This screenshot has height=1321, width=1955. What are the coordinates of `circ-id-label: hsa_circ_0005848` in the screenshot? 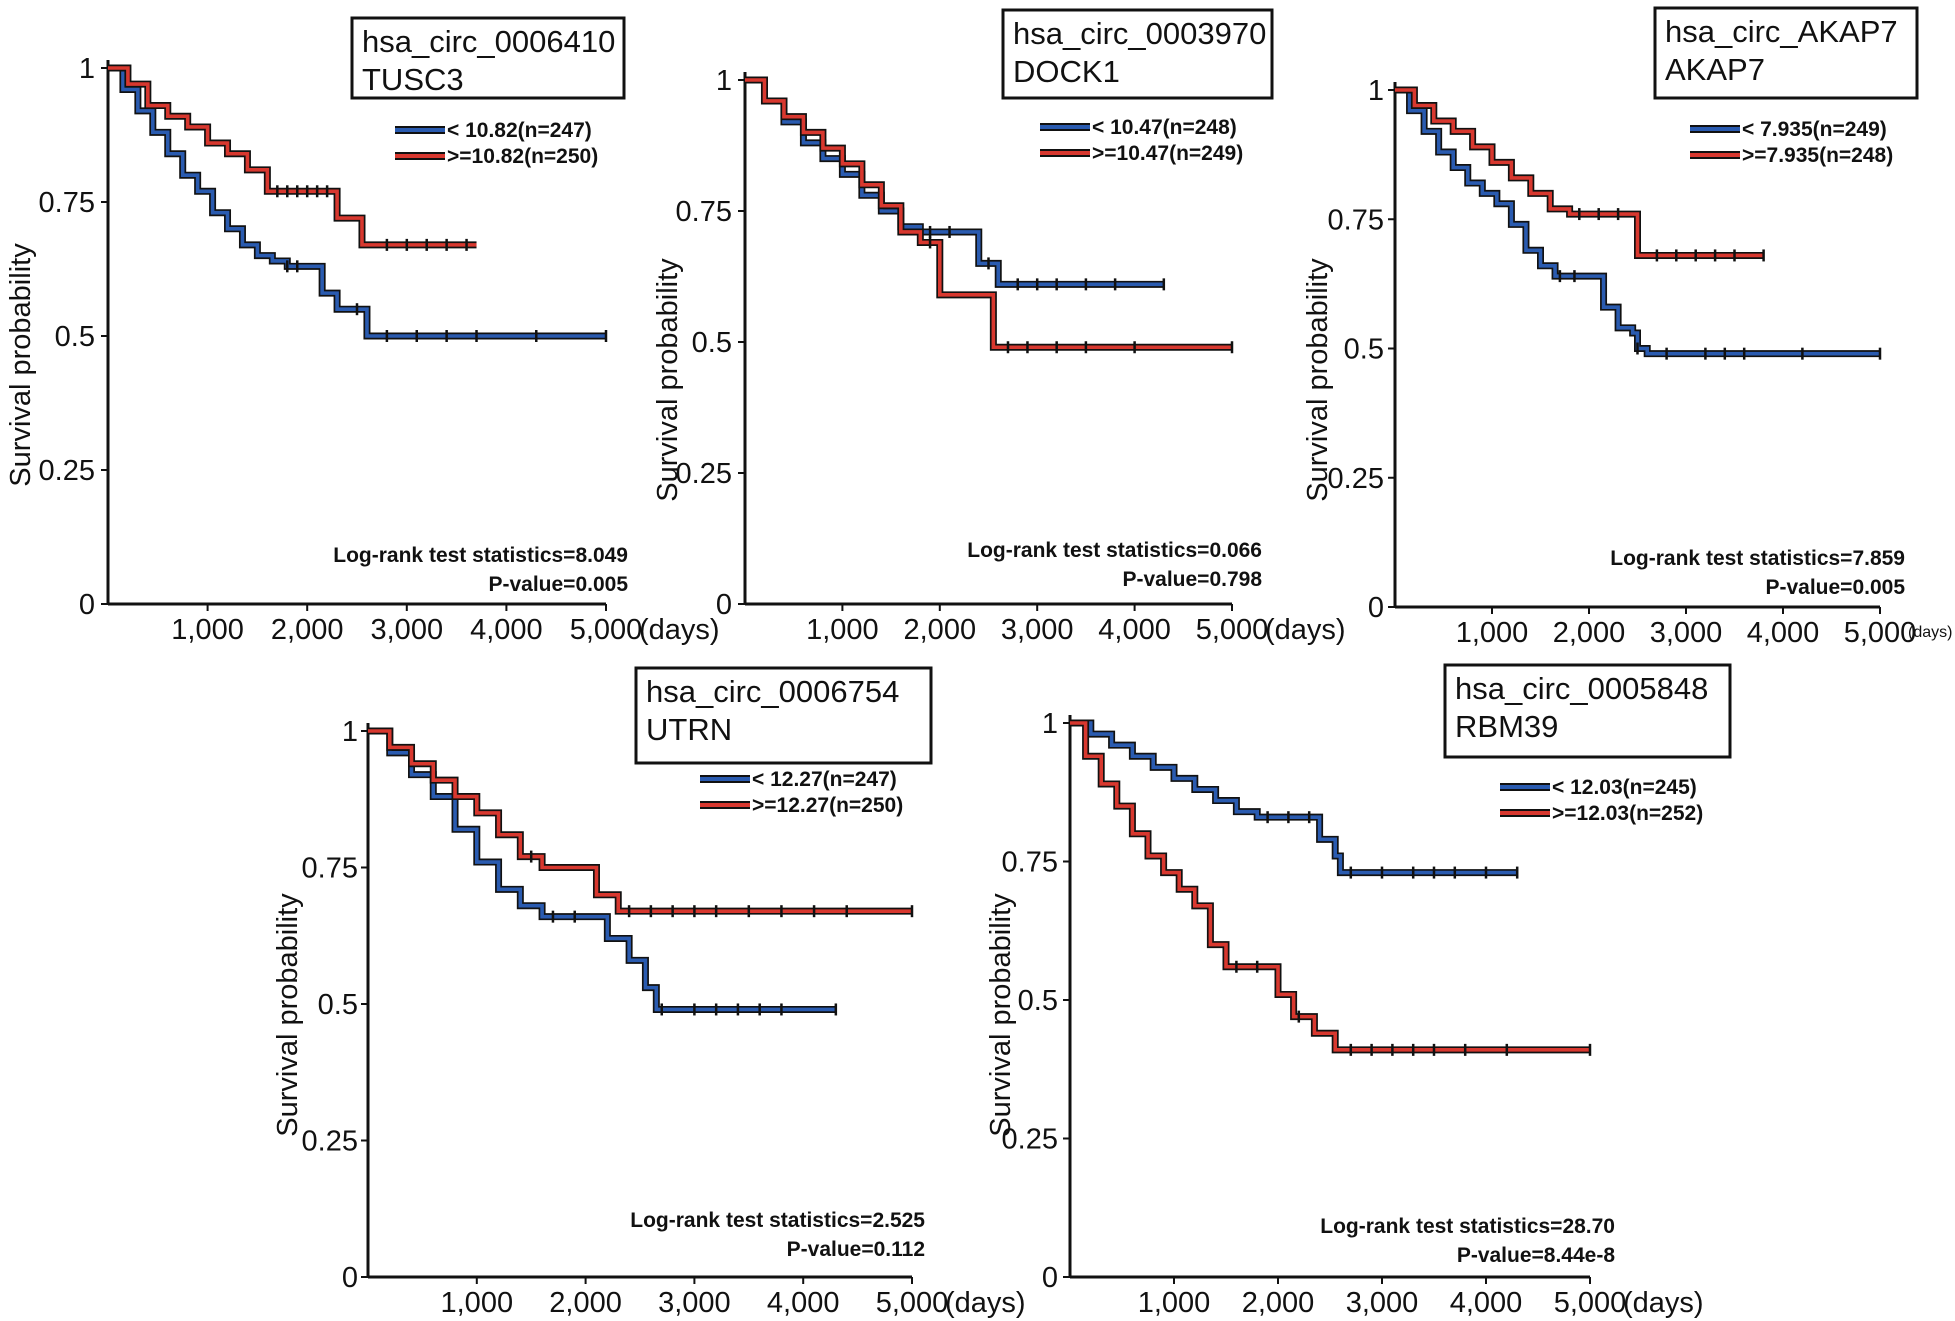 It's located at (1581, 688).